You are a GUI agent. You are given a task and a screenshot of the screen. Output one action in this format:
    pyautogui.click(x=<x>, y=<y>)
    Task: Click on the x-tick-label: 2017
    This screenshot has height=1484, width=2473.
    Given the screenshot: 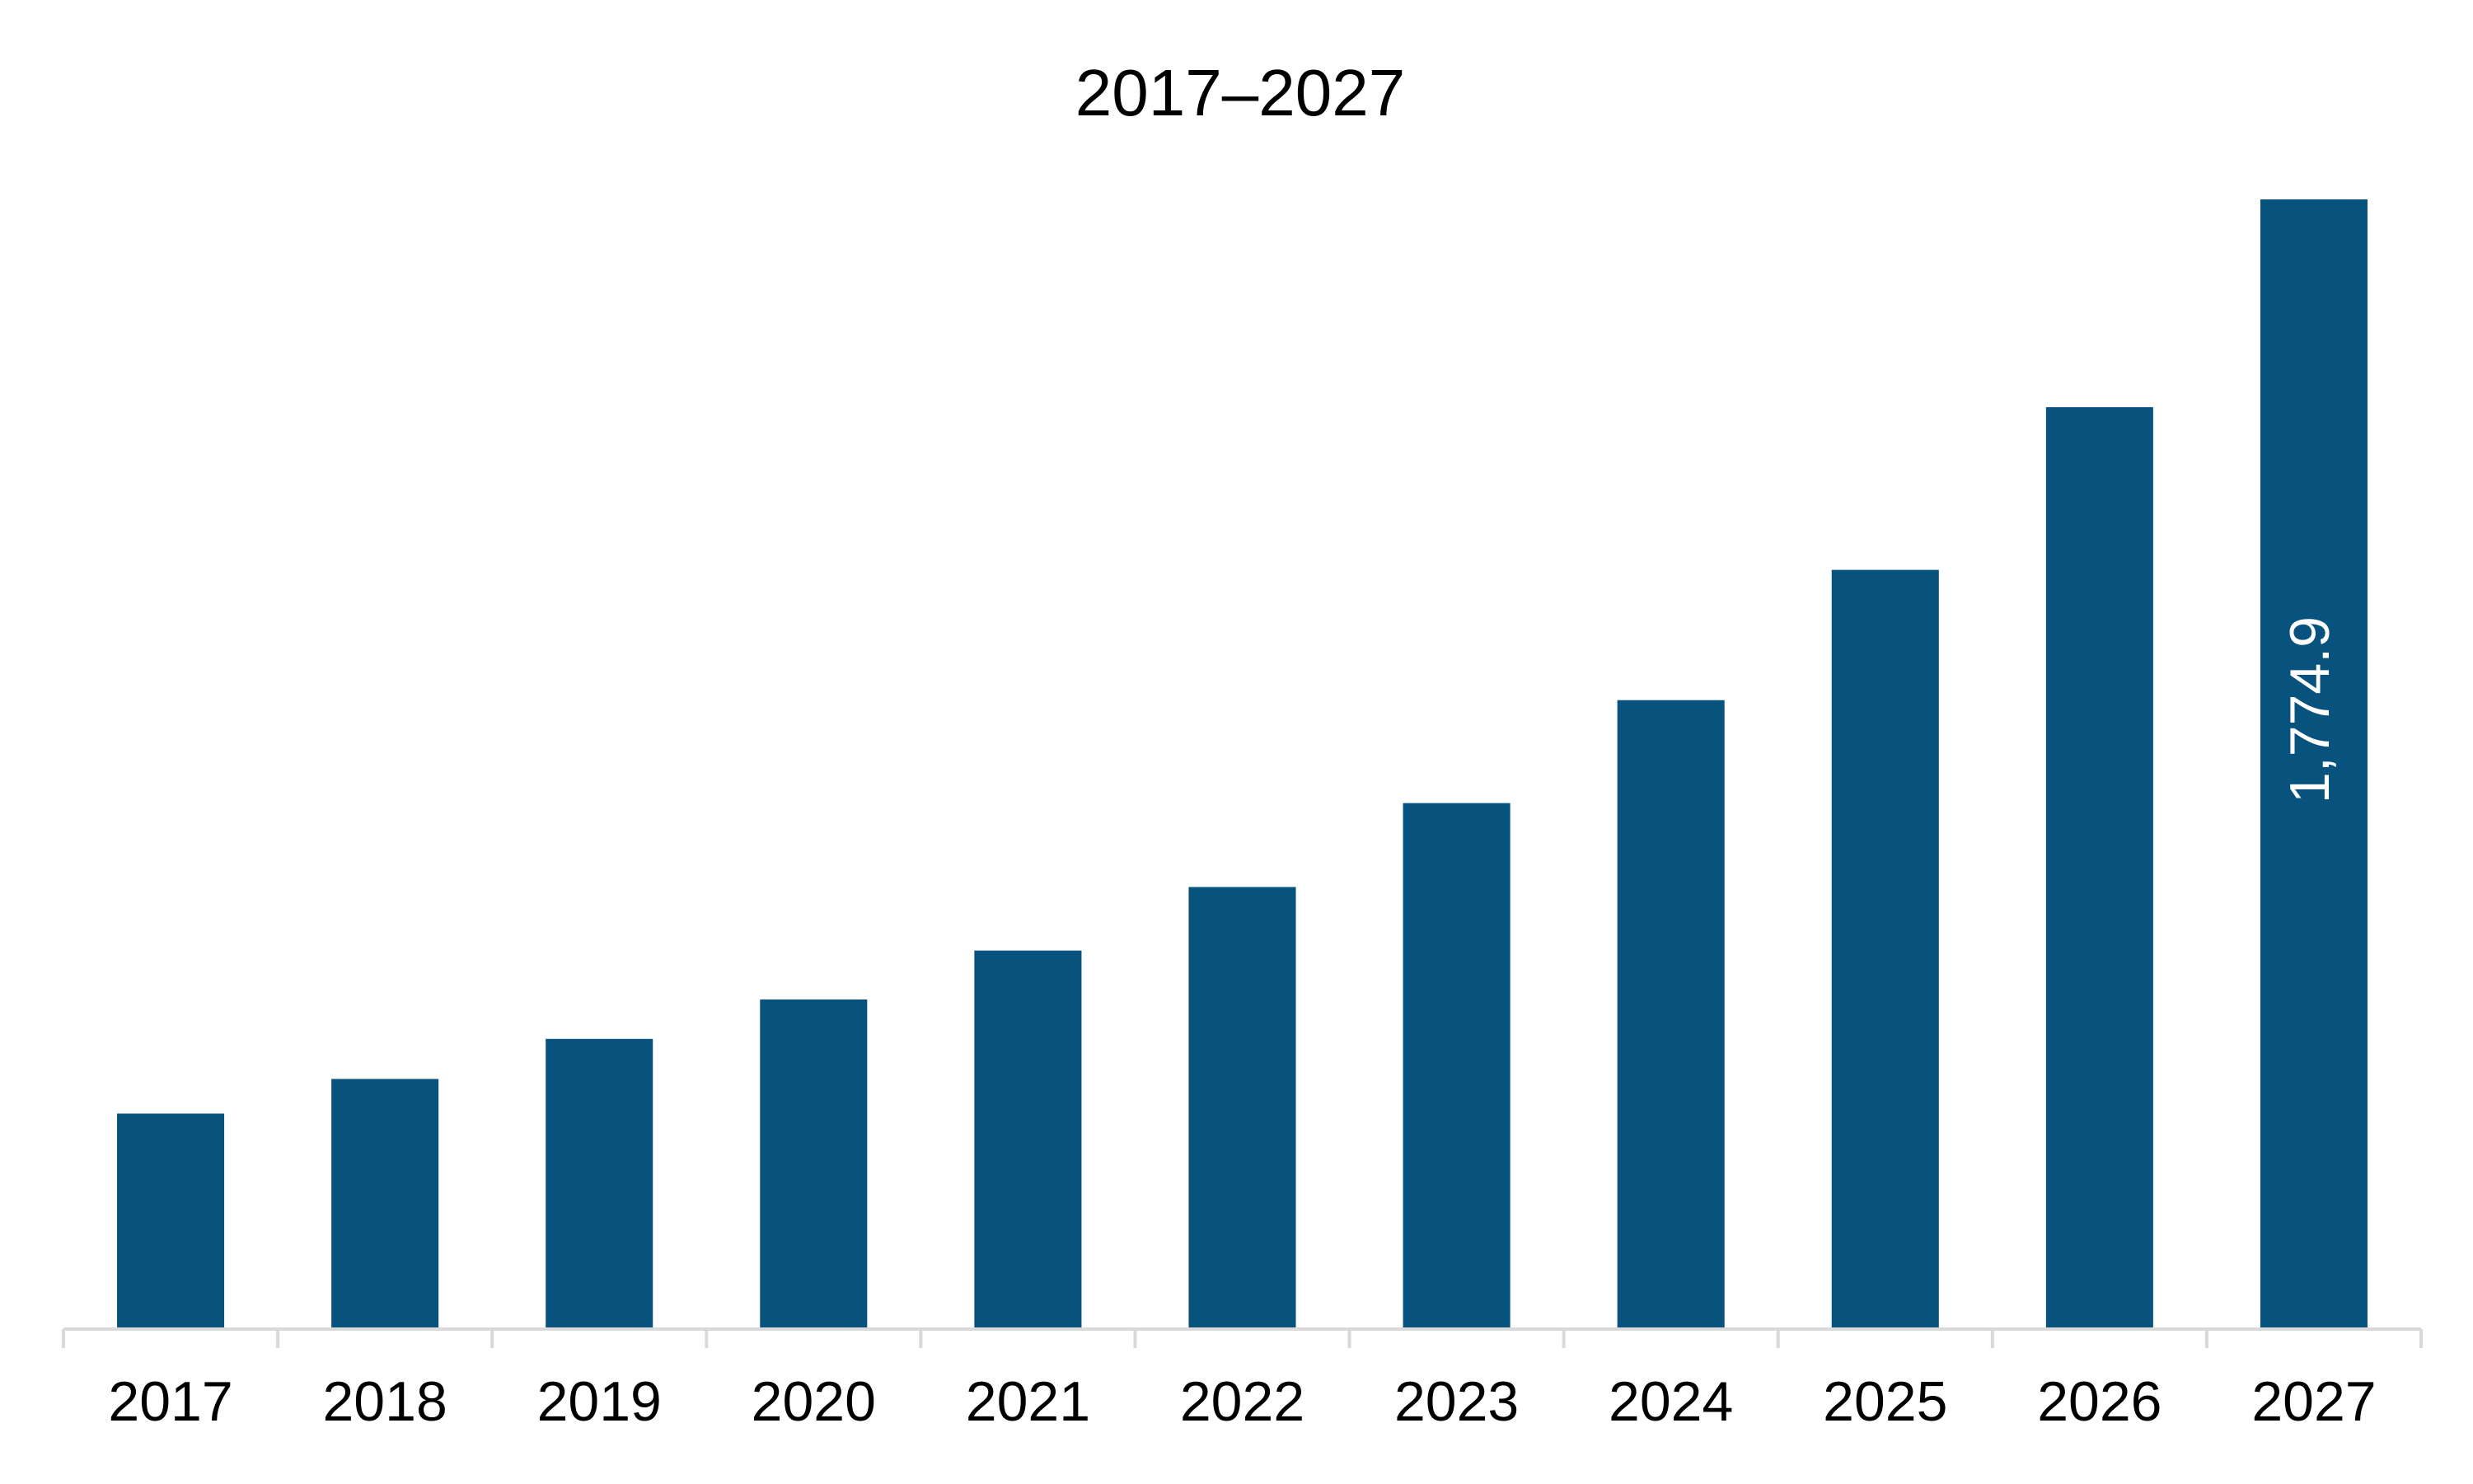 What is the action you would take?
    pyautogui.click(x=170, y=1402)
    